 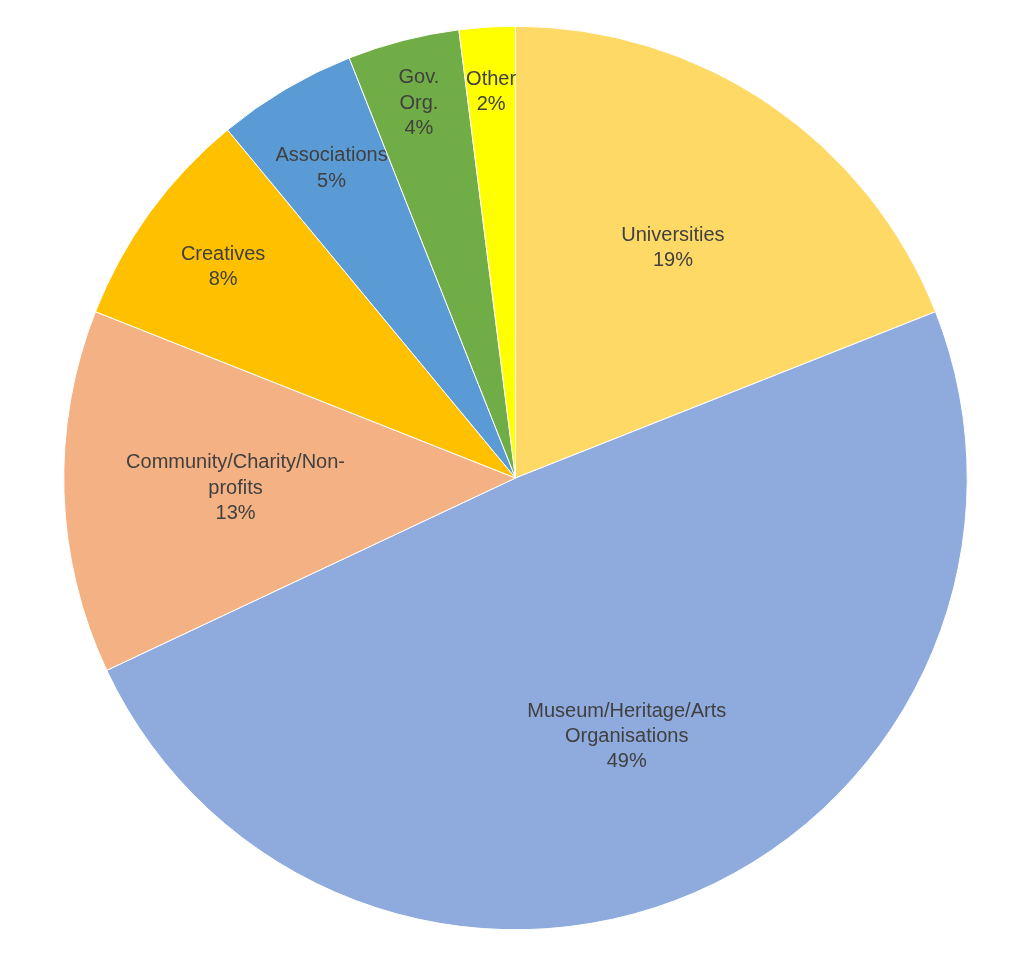 What do you see at coordinates (236, 474) in the screenshot?
I see `slice-label: Community/Charity/Non-profits` at bounding box center [236, 474].